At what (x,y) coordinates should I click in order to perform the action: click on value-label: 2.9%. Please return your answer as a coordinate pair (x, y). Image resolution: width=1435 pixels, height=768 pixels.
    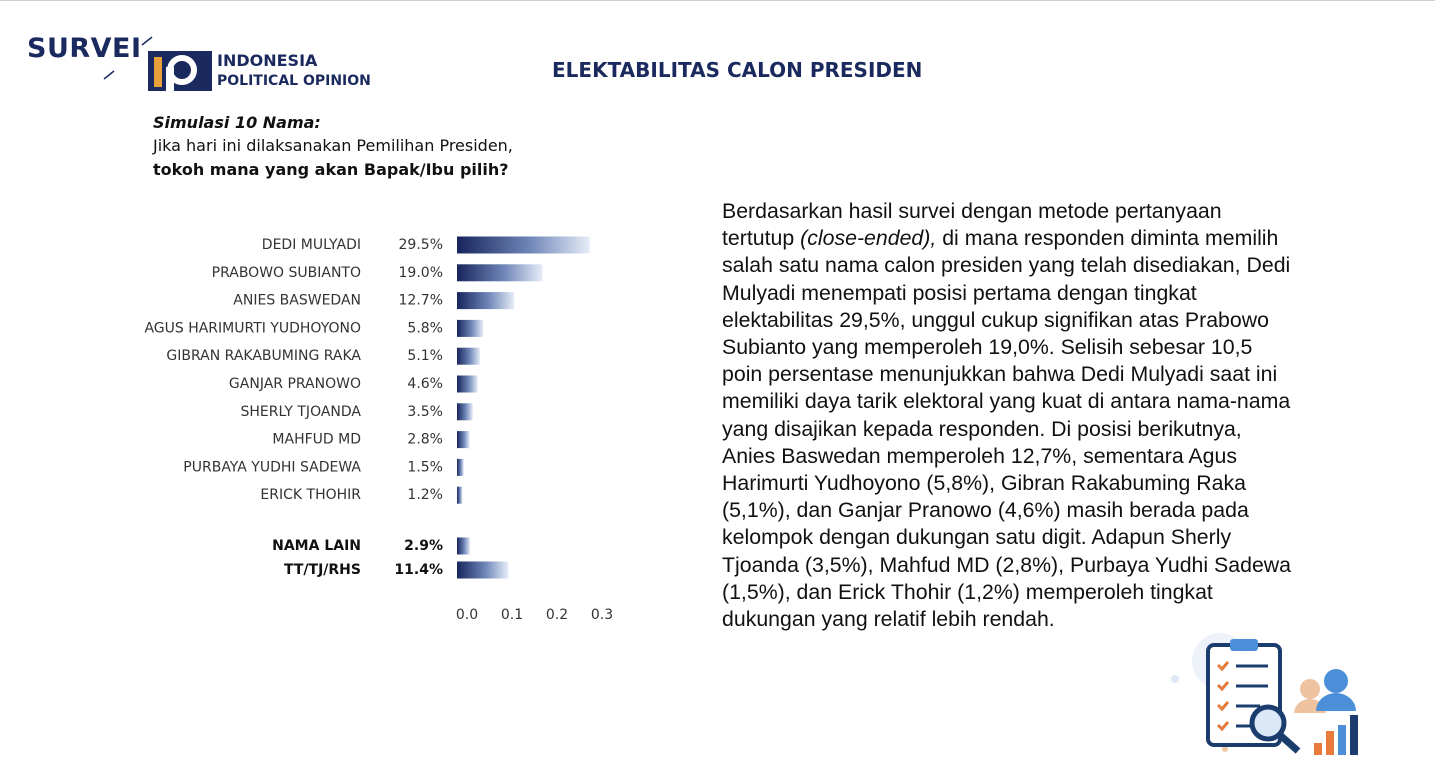
    Looking at the image, I should click on (423, 546).